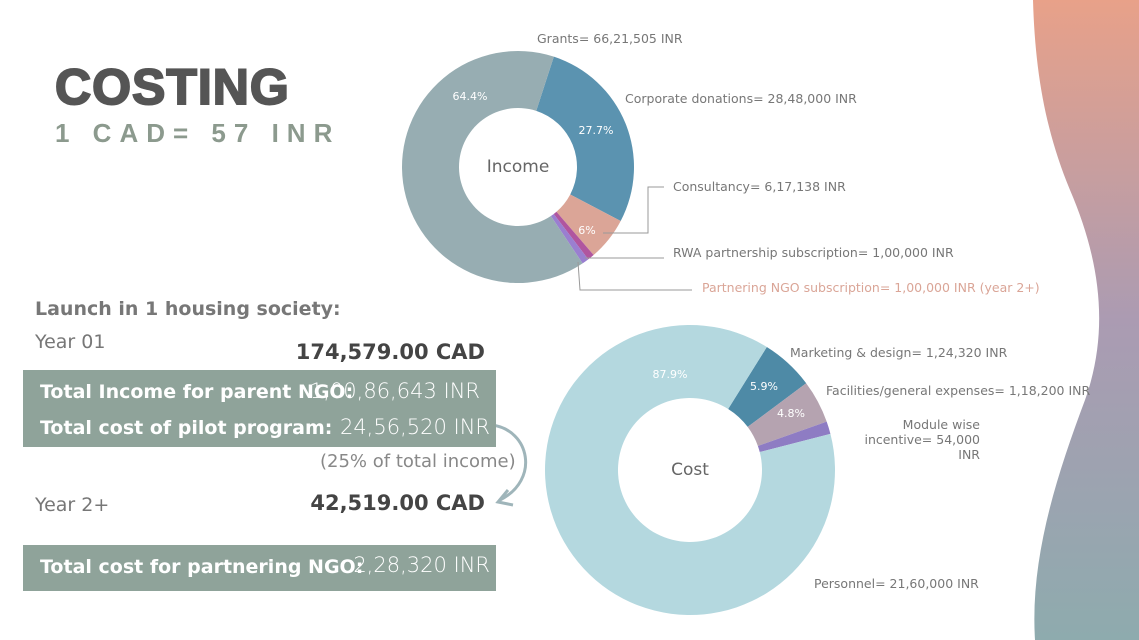 The height and width of the screenshot is (640, 1139). Describe the element at coordinates (188, 309) in the screenshot. I see `launch-heading: Launch in 1 housing society:` at that location.